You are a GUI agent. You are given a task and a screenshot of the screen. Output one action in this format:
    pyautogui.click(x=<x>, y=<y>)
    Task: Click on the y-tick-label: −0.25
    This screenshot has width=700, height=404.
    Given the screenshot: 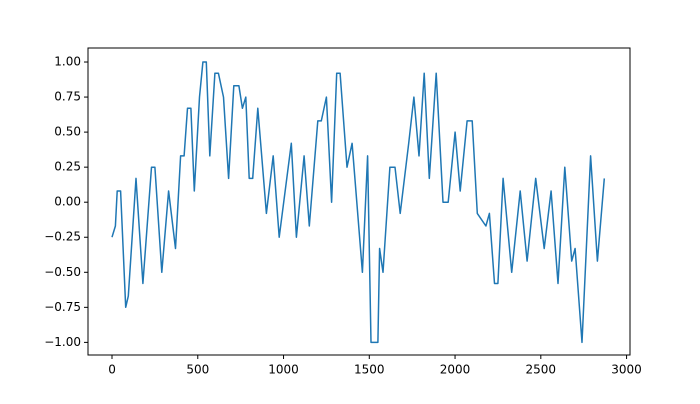 What is the action you would take?
    pyautogui.click(x=62, y=237)
    